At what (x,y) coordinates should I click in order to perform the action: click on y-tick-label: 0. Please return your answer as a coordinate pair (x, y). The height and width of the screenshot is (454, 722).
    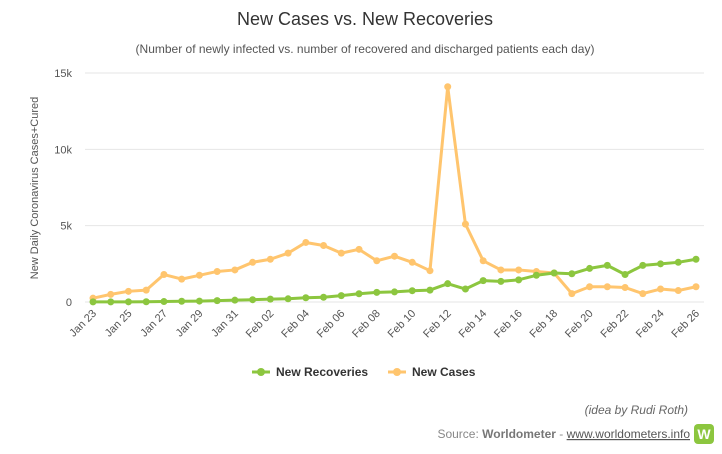
    Looking at the image, I should click on (69, 303).